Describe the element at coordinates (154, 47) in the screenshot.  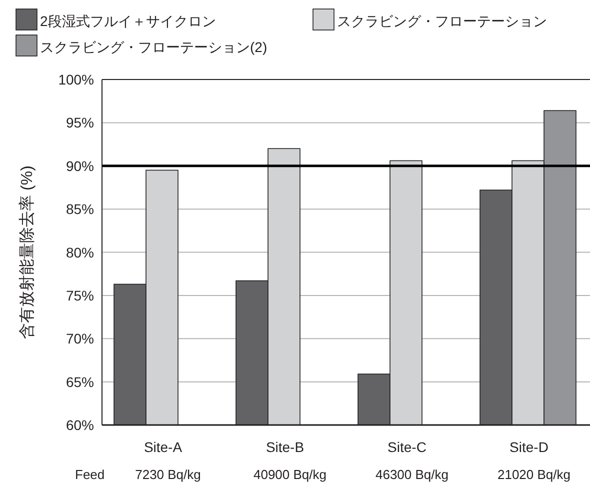
I see `legend-label: スクラビング・フローテーション(2)` at that location.